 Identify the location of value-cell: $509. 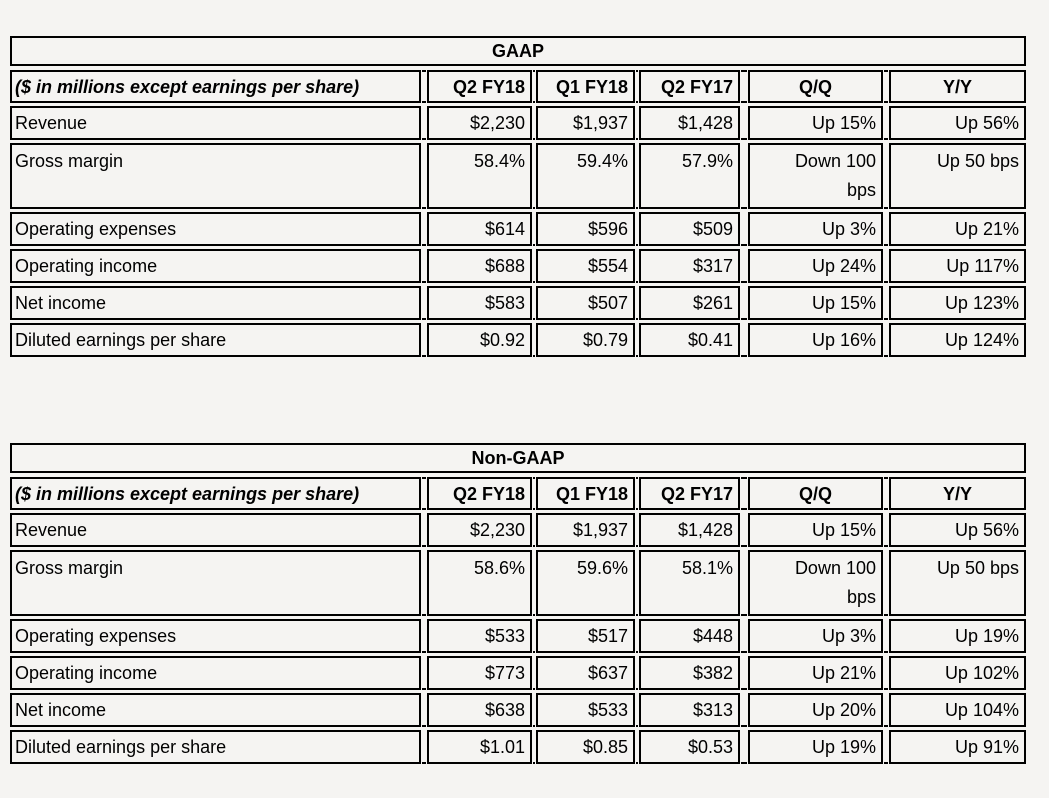
(689, 229).